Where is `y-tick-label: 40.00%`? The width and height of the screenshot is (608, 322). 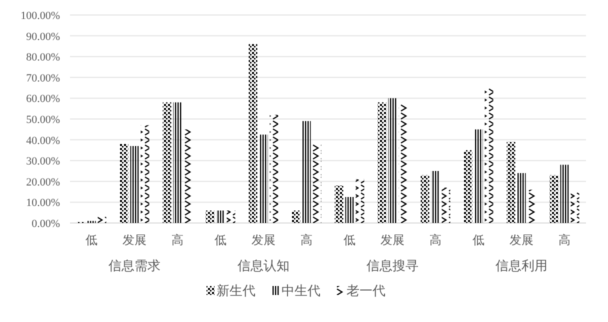 y-tick-label: 40.00% is located at coordinates (43, 140).